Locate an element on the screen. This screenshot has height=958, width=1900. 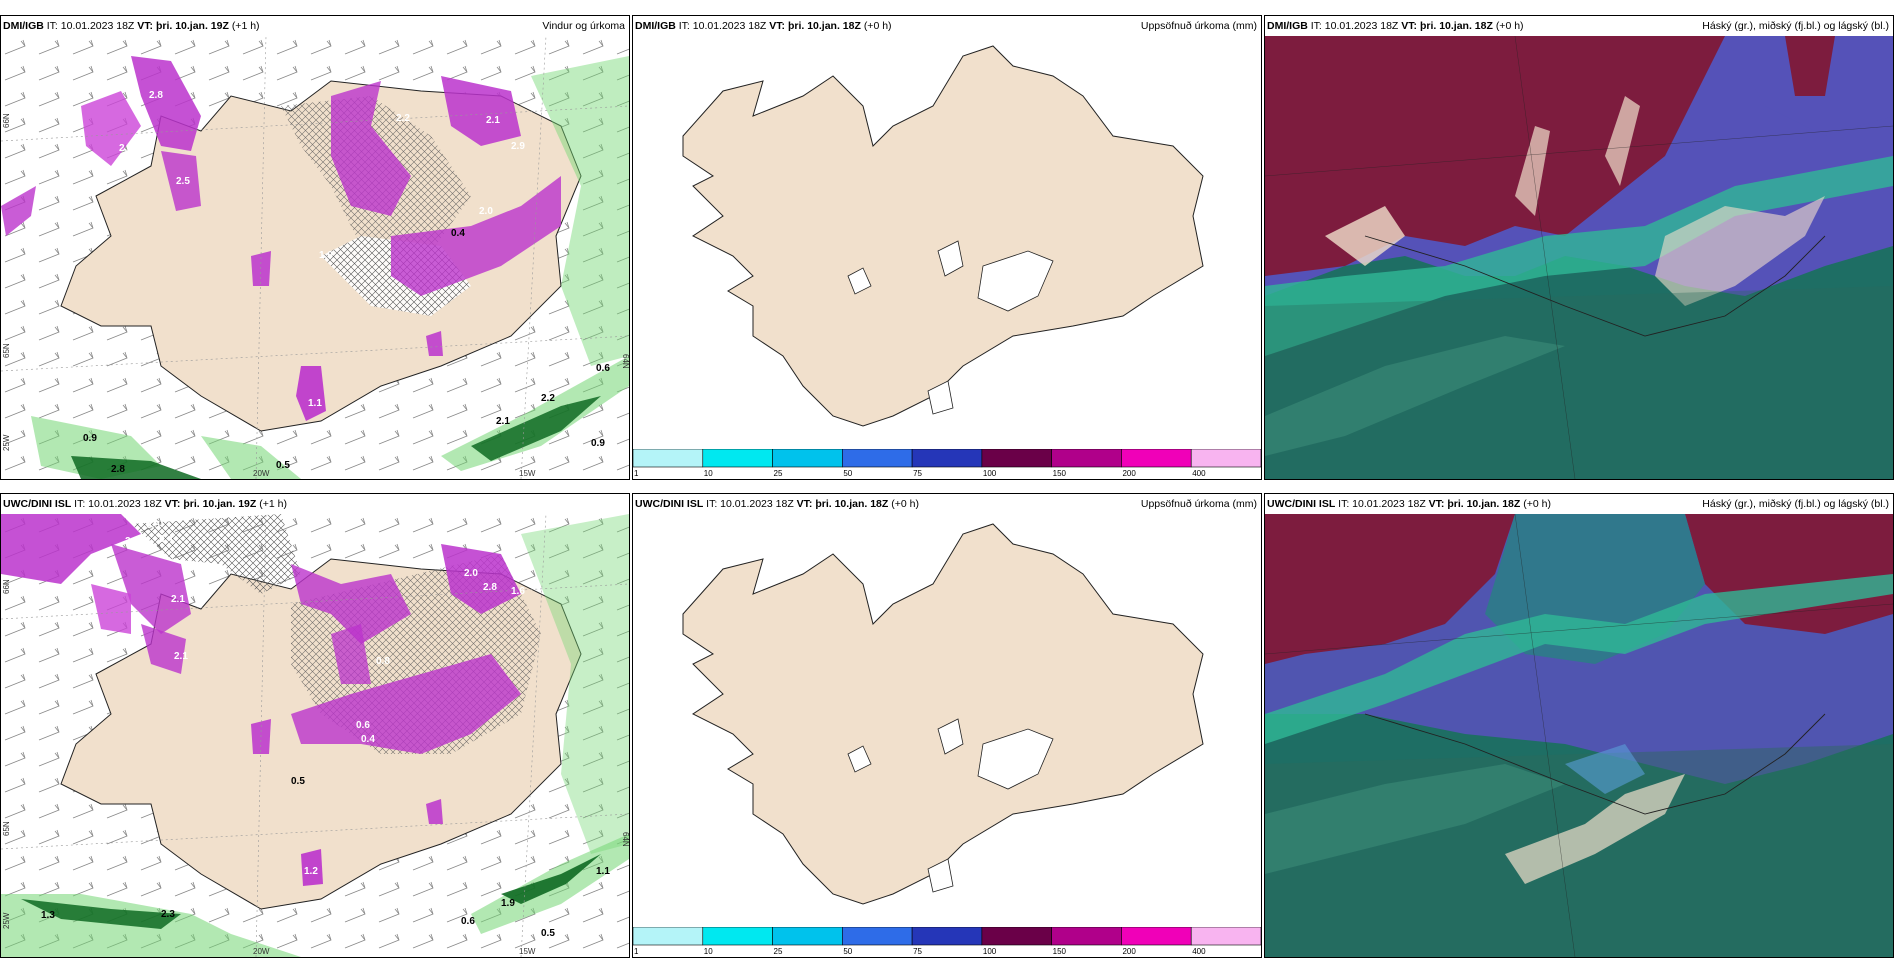
value-label: 0.8 is located at coordinates (383, 661).